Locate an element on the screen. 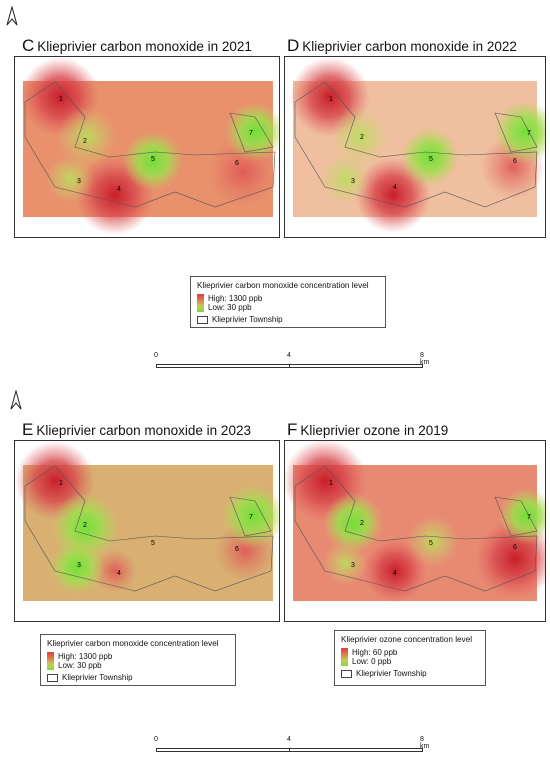  map-f-label-5: 5 is located at coordinates (431, 543).